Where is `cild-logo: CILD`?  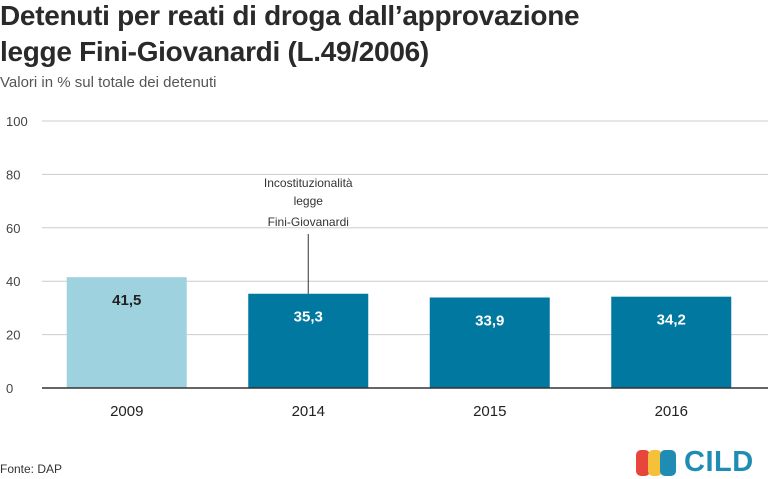
cild-logo: CILD is located at coordinates (702, 462).